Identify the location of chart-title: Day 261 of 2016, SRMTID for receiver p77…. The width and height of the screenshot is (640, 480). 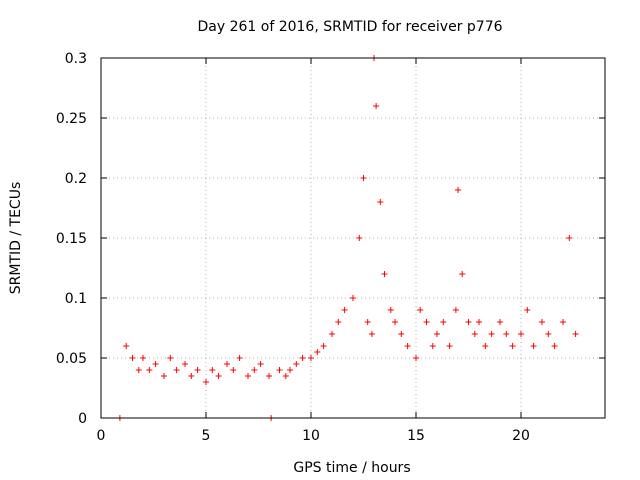
(349, 27).